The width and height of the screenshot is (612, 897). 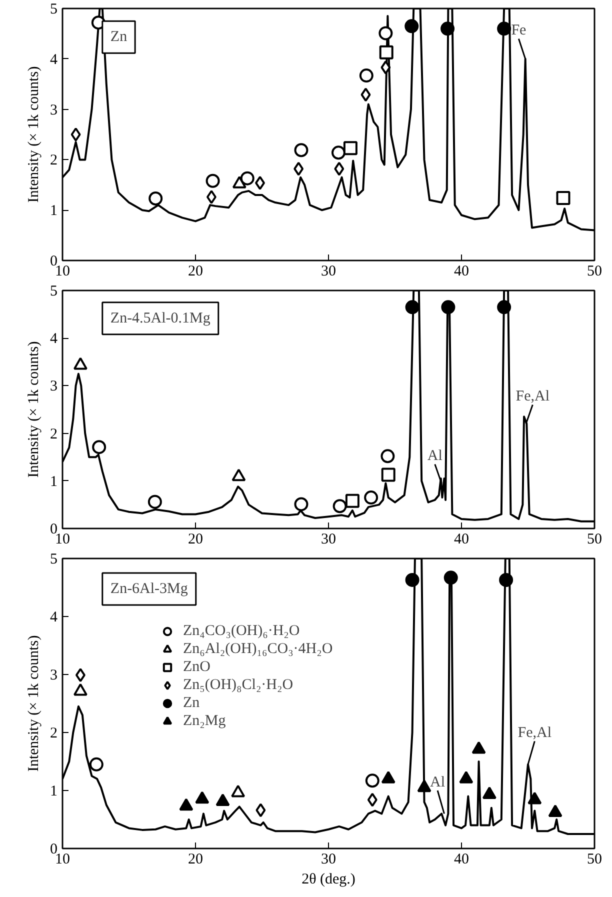 I want to click on annotation: Fe, so click(x=519, y=30).